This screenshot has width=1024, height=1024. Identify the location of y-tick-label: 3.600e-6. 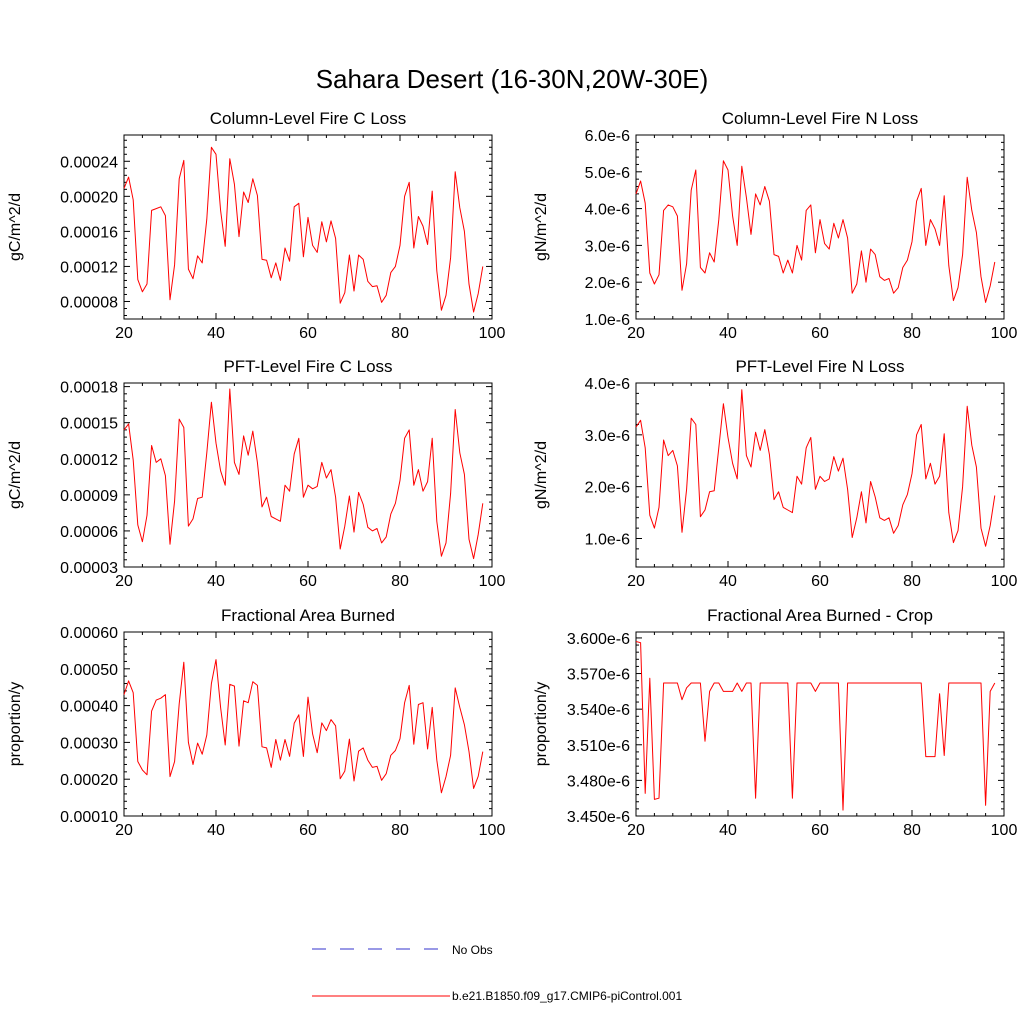
(598, 639).